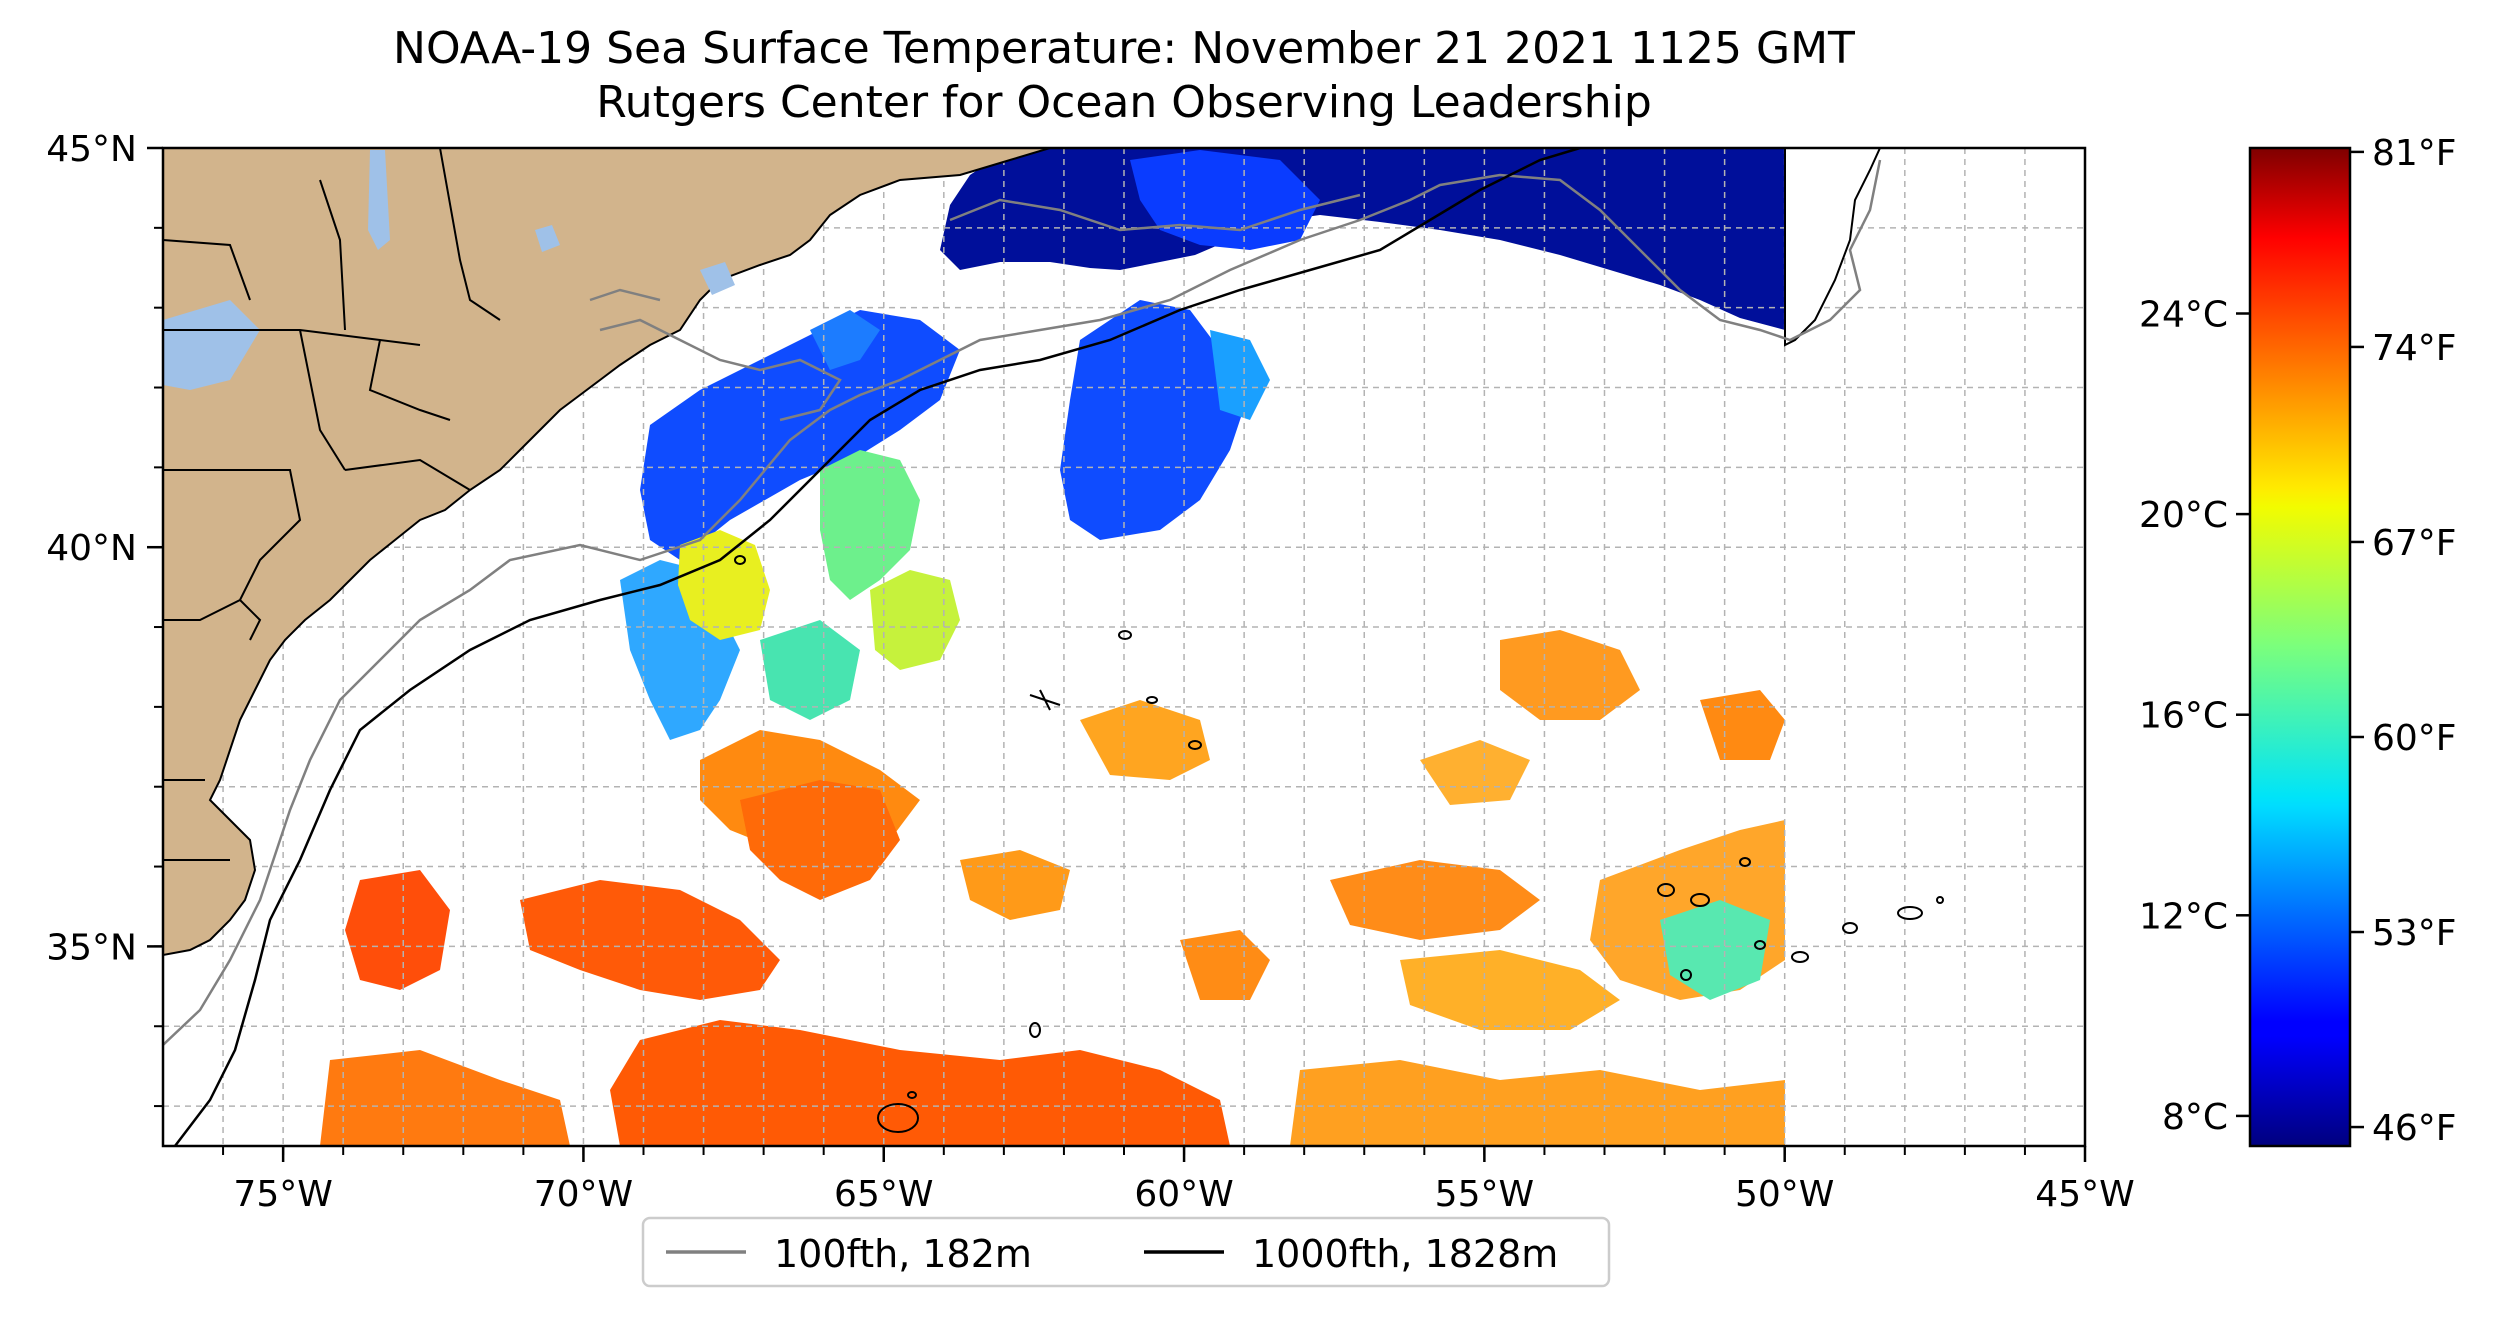 The width and height of the screenshot is (2502, 1318). I want to click on colorbar-celsius-label: 24°C, so click(2183, 314).